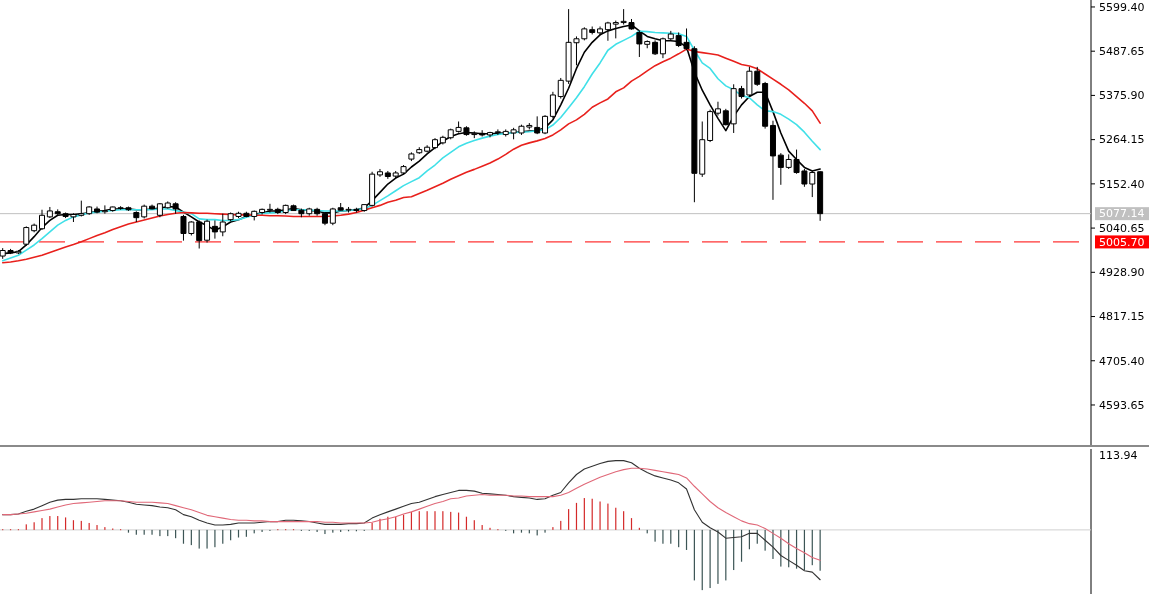 This screenshot has width=1149, height=594. I want to click on y-tick-label: 4928.90, so click(1122, 273).